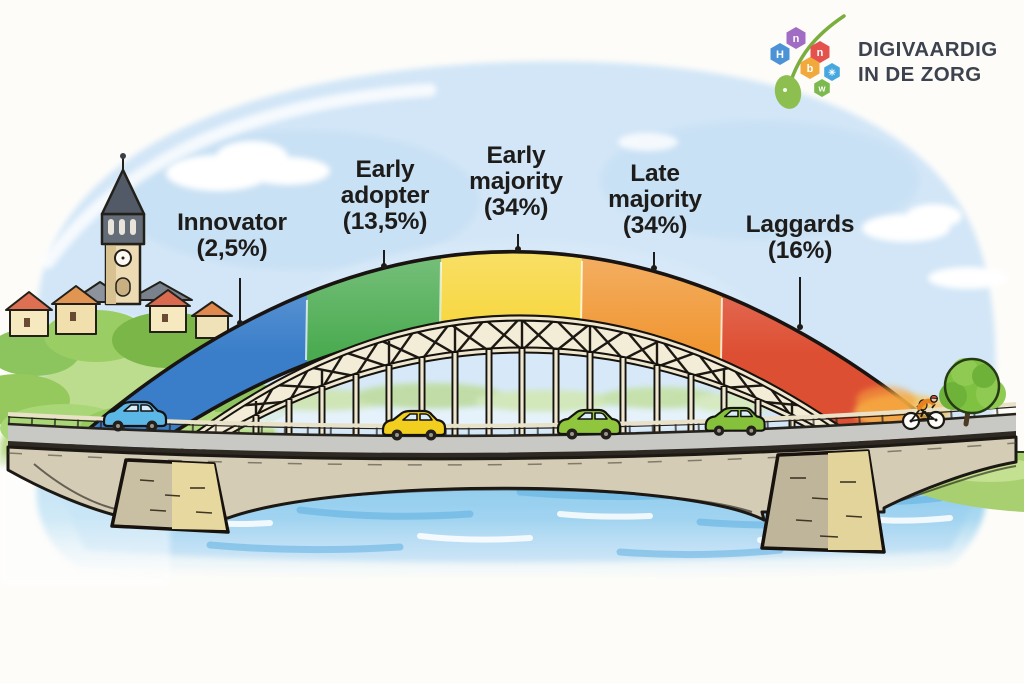  Describe the element at coordinates (518, 243) in the screenshot. I see `leader-line-early-majority` at that location.